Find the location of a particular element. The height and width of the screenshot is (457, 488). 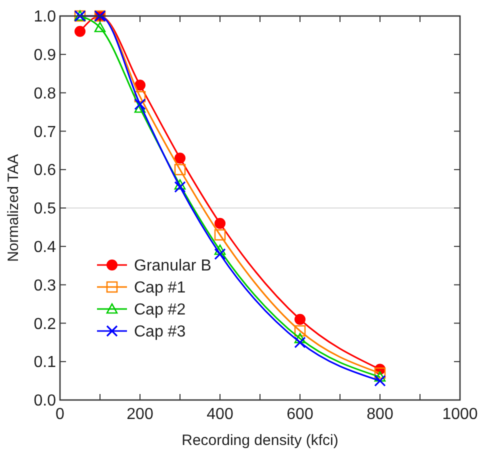

y-tick-label: 0.9 is located at coordinates (45, 55).